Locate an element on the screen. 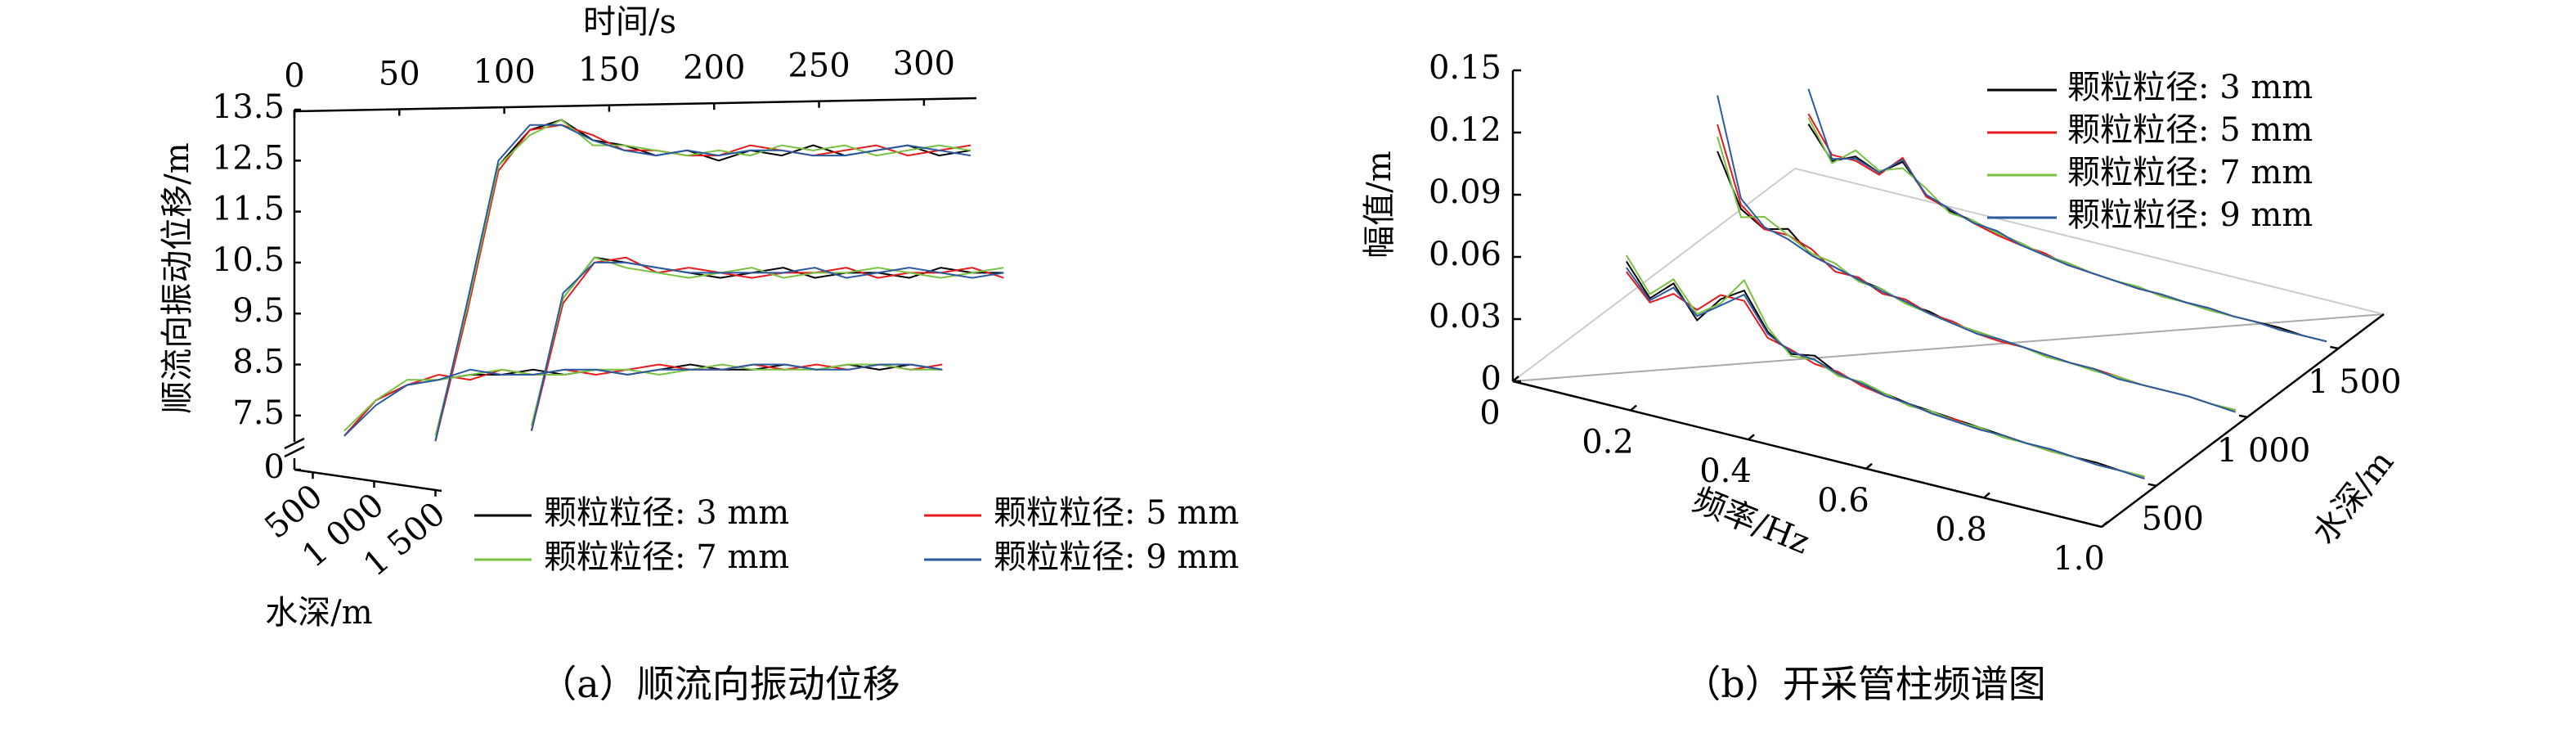  y-tick-label: 0.12 is located at coordinates (1465, 130).